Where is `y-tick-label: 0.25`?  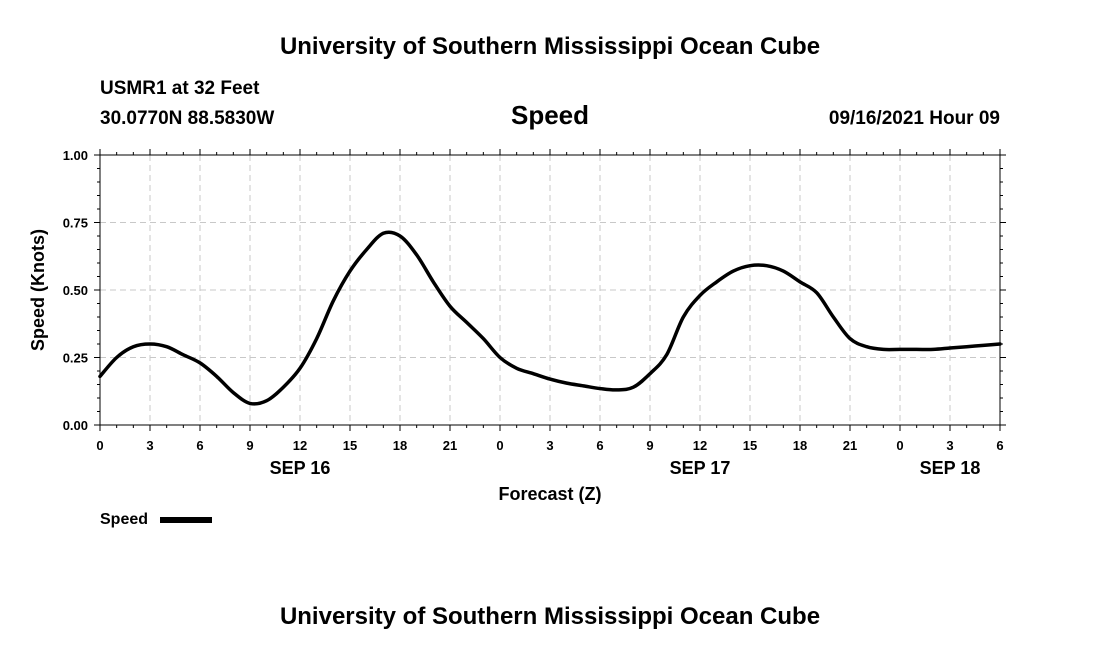
y-tick-label: 0.25 is located at coordinates (75, 358).